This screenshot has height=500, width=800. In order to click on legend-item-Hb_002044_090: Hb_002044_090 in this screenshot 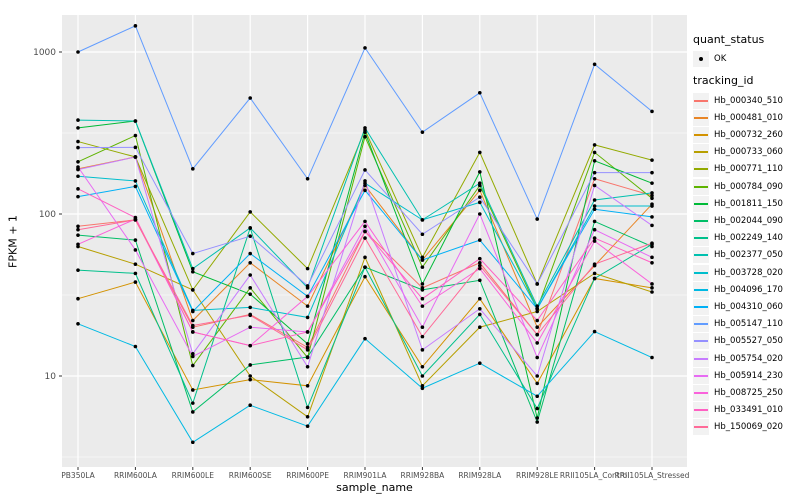, I will do `click(738, 220)`.